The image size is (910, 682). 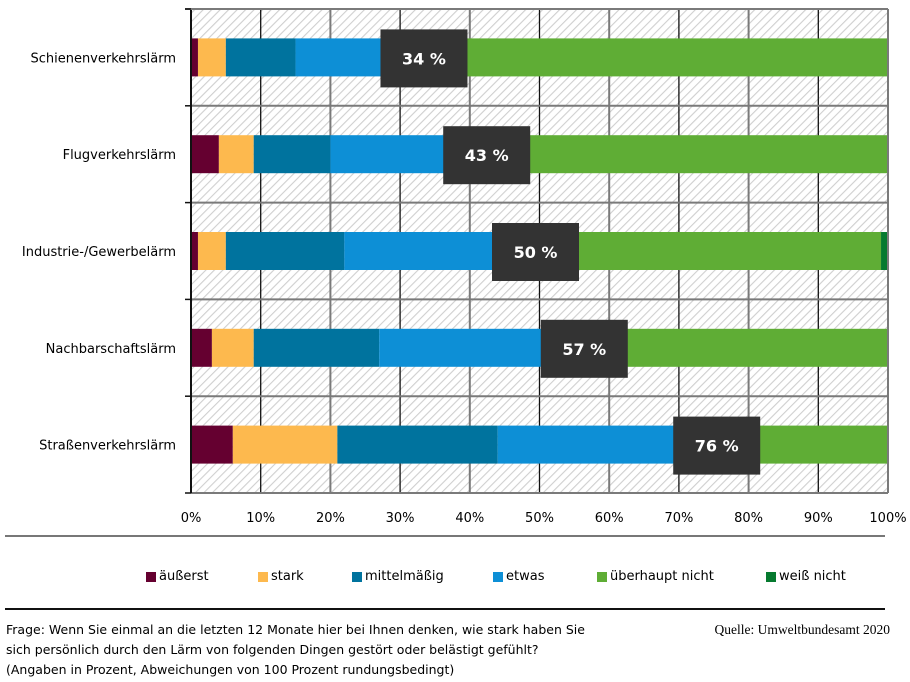 I want to click on legend-label: äußerst, so click(x=184, y=576).